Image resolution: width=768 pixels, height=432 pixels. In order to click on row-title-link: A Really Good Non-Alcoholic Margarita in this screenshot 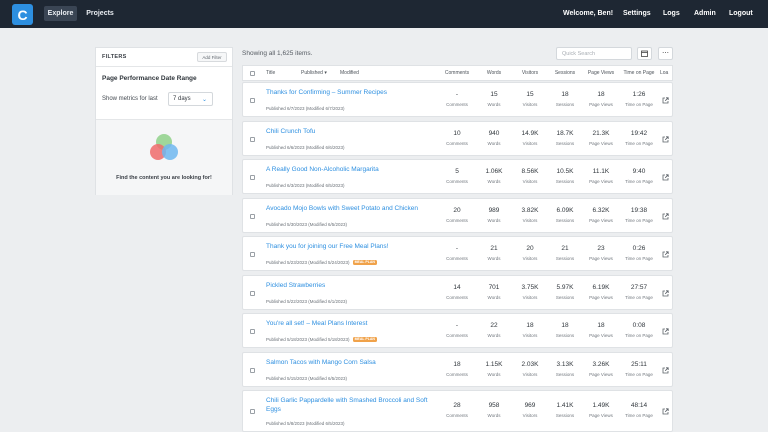, I will do `click(322, 169)`.